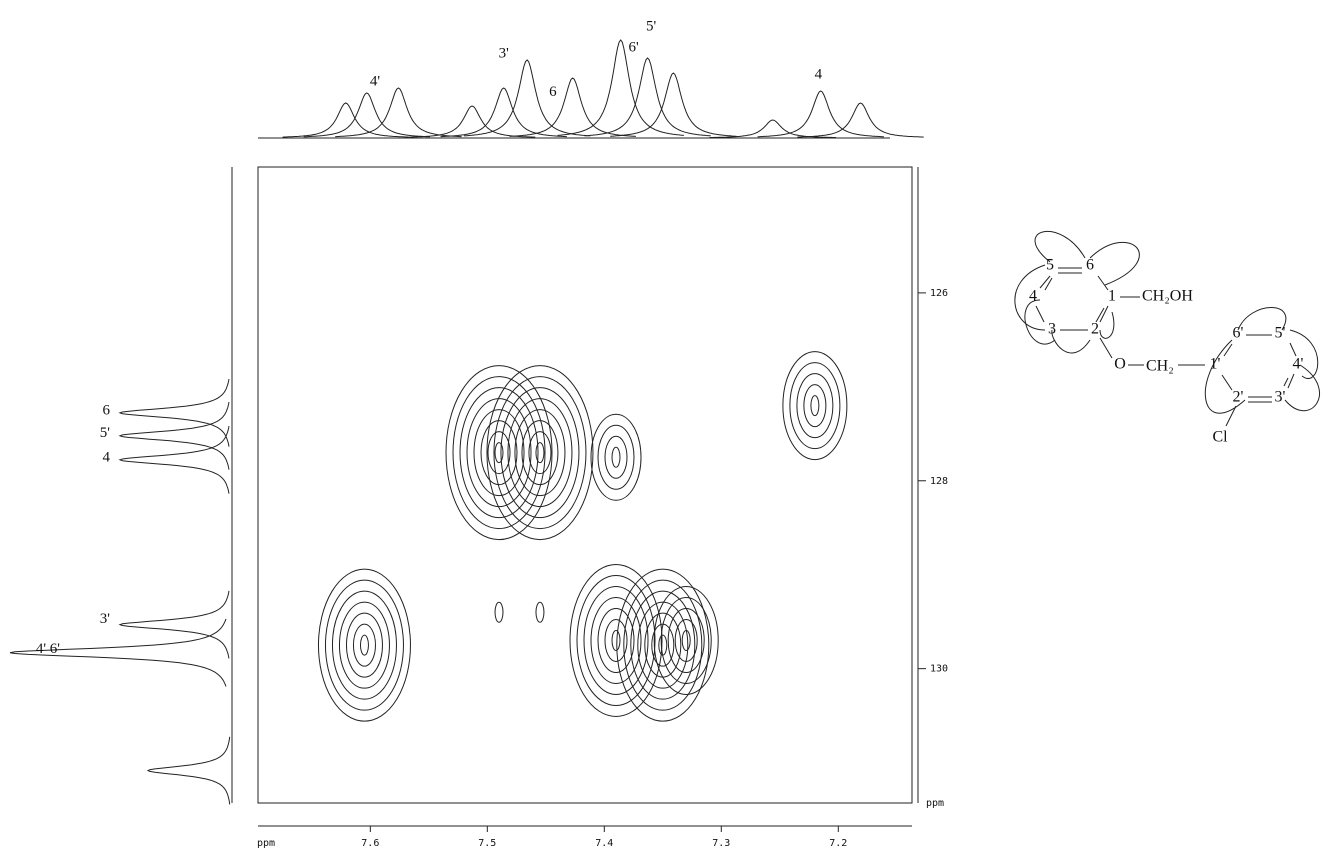 Image resolution: width=1327 pixels, height=860 pixels. I want to click on bonds, so click(1166, 347).